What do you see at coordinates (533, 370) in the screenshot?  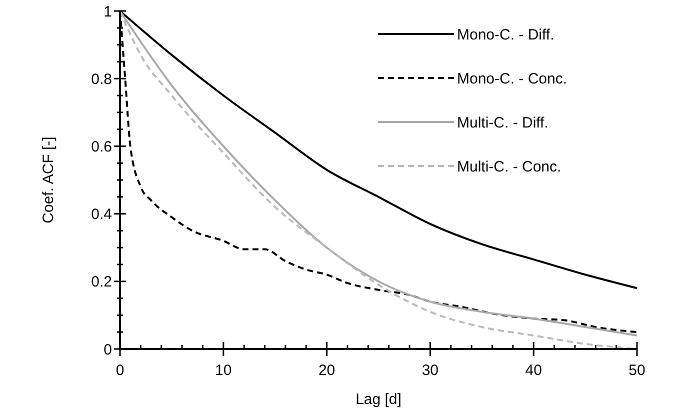 I see `x-tick-label: 40` at bounding box center [533, 370].